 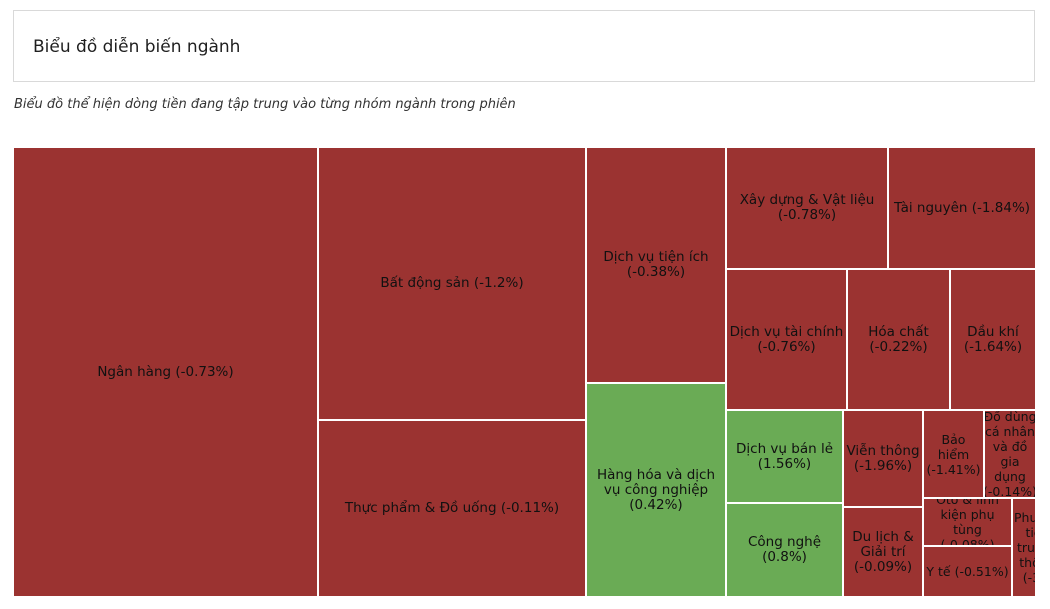 I want to click on treemap-tile-xay-dung-vat-lieu: Xây dựng & Vật liệu (-0.78%), so click(x=807, y=208).